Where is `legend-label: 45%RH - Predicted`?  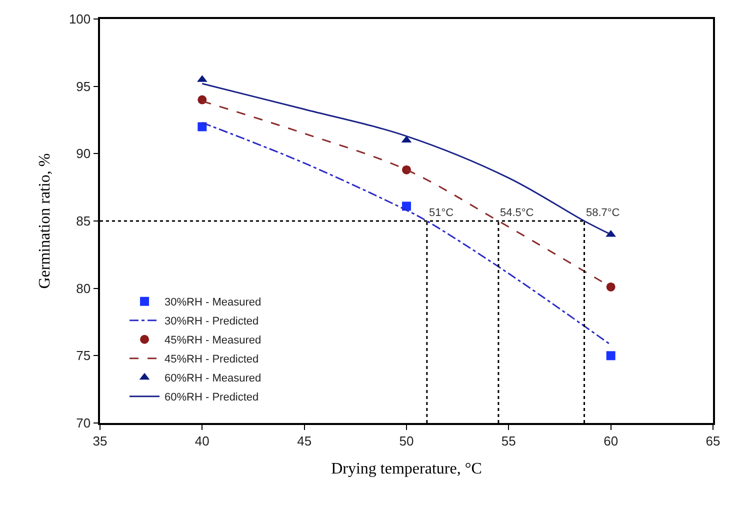 legend-label: 45%RH - Predicted is located at coordinates (211, 360).